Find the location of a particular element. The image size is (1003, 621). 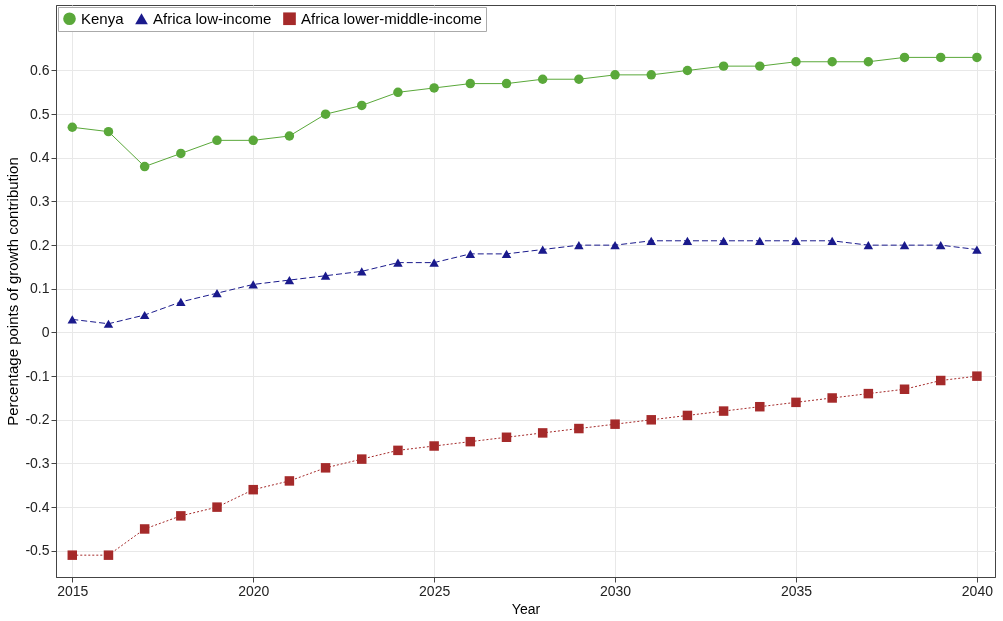

x-tick-label: 2015 is located at coordinates (73, 590).